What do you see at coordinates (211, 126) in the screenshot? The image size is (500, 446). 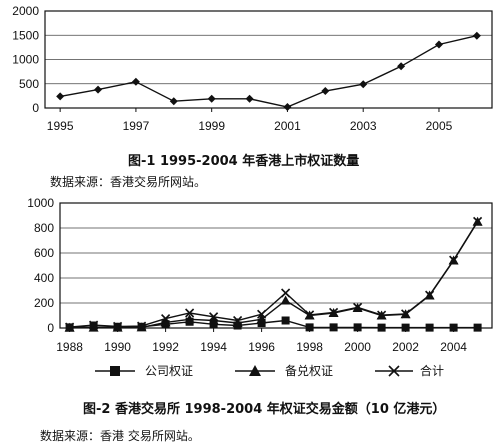 I see `chart1-x-tick-label: 1999` at bounding box center [211, 126].